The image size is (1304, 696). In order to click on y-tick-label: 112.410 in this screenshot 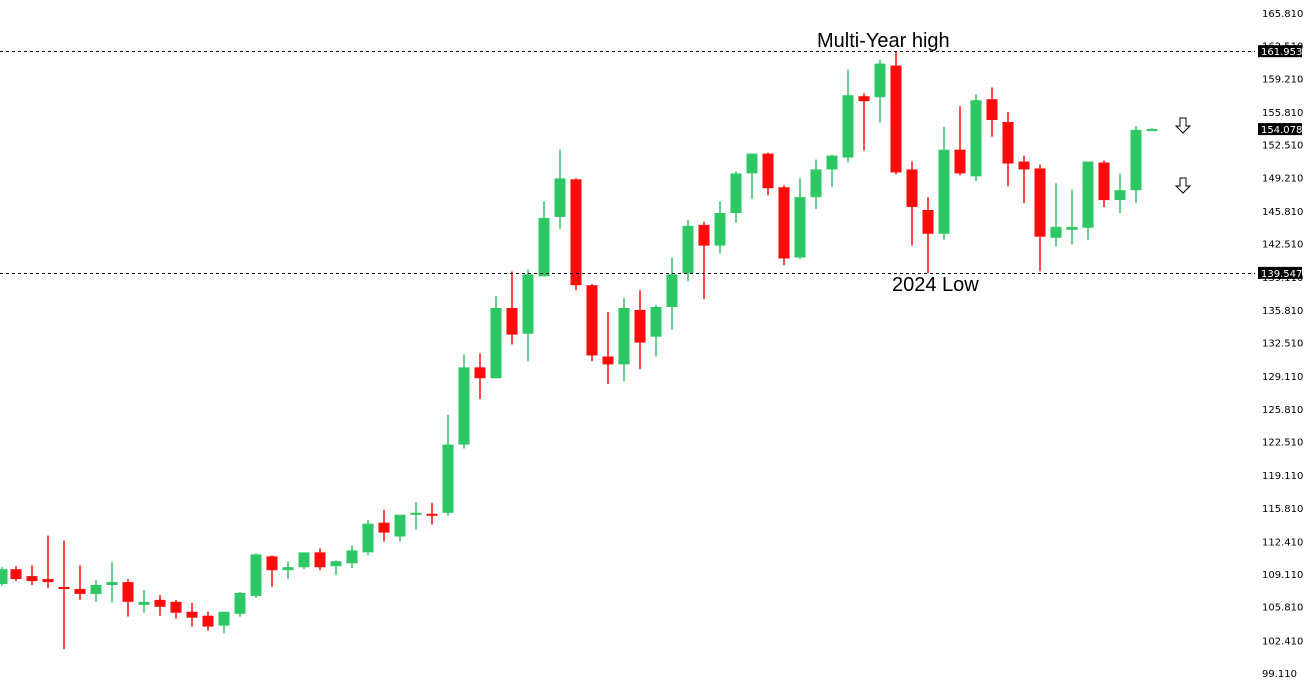, I will do `click(1282, 542)`.